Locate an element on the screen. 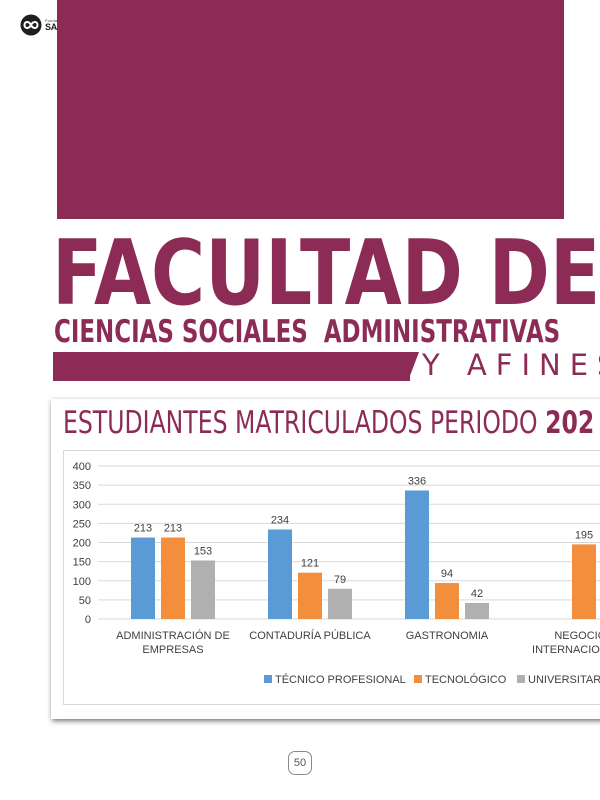 The width and height of the screenshot is (600, 800). infinity-logo-icon is located at coordinates (31, 25).